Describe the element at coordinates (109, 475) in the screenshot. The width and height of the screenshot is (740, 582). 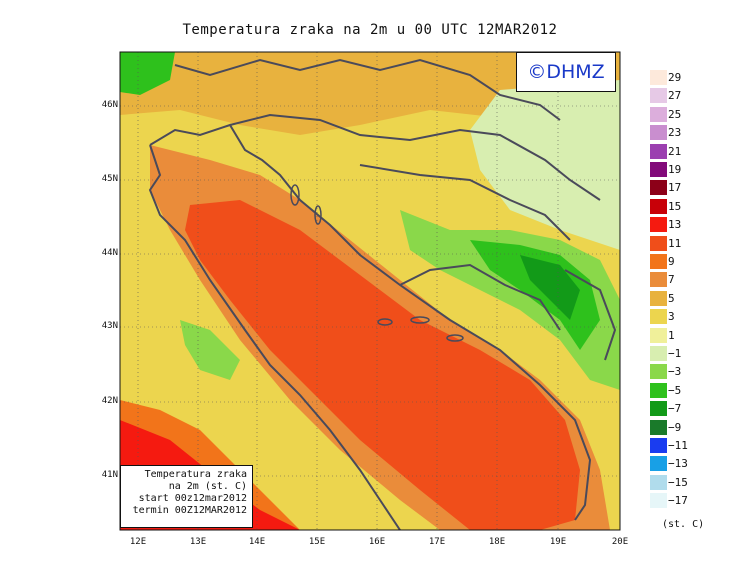
I see `y-tick-label: 41N` at that location.